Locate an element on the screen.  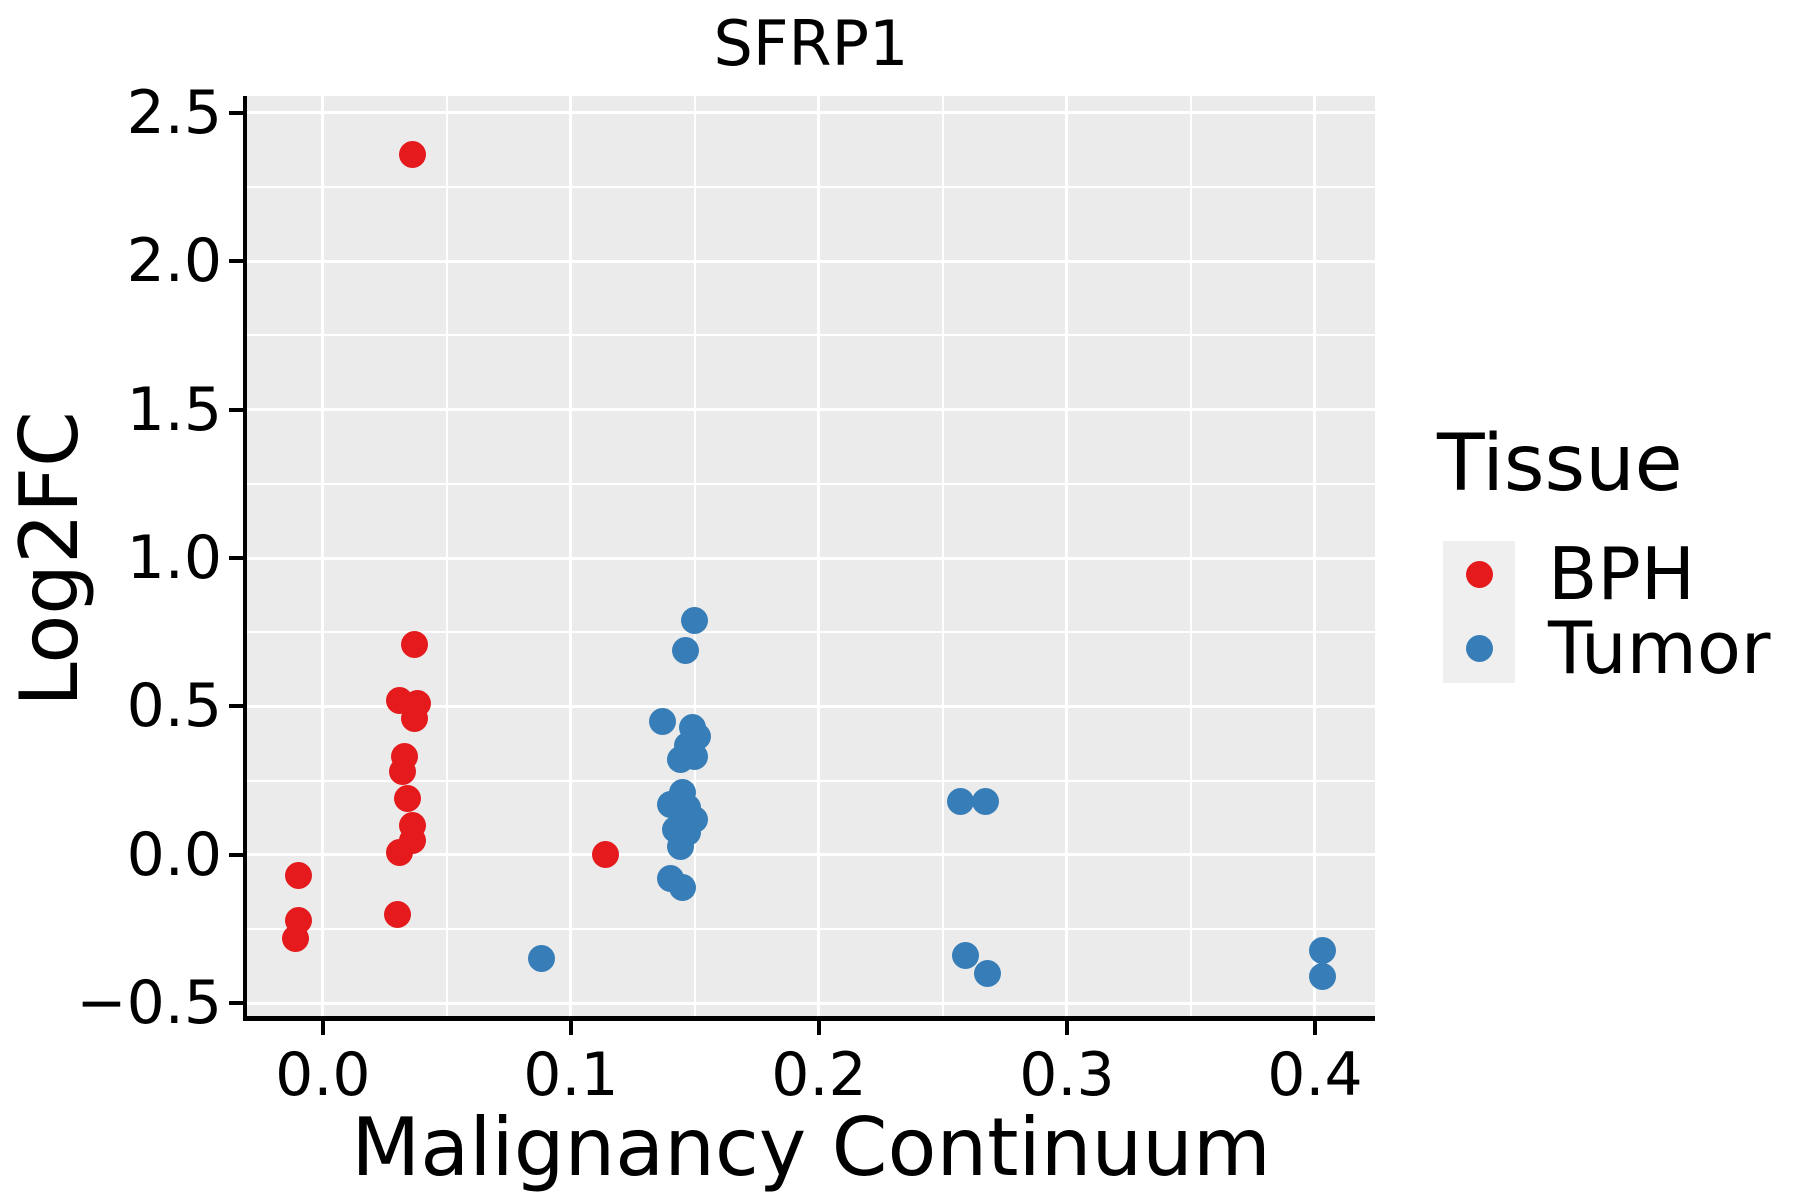
x-tick-label: 0.0 is located at coordinates (323, 1075).